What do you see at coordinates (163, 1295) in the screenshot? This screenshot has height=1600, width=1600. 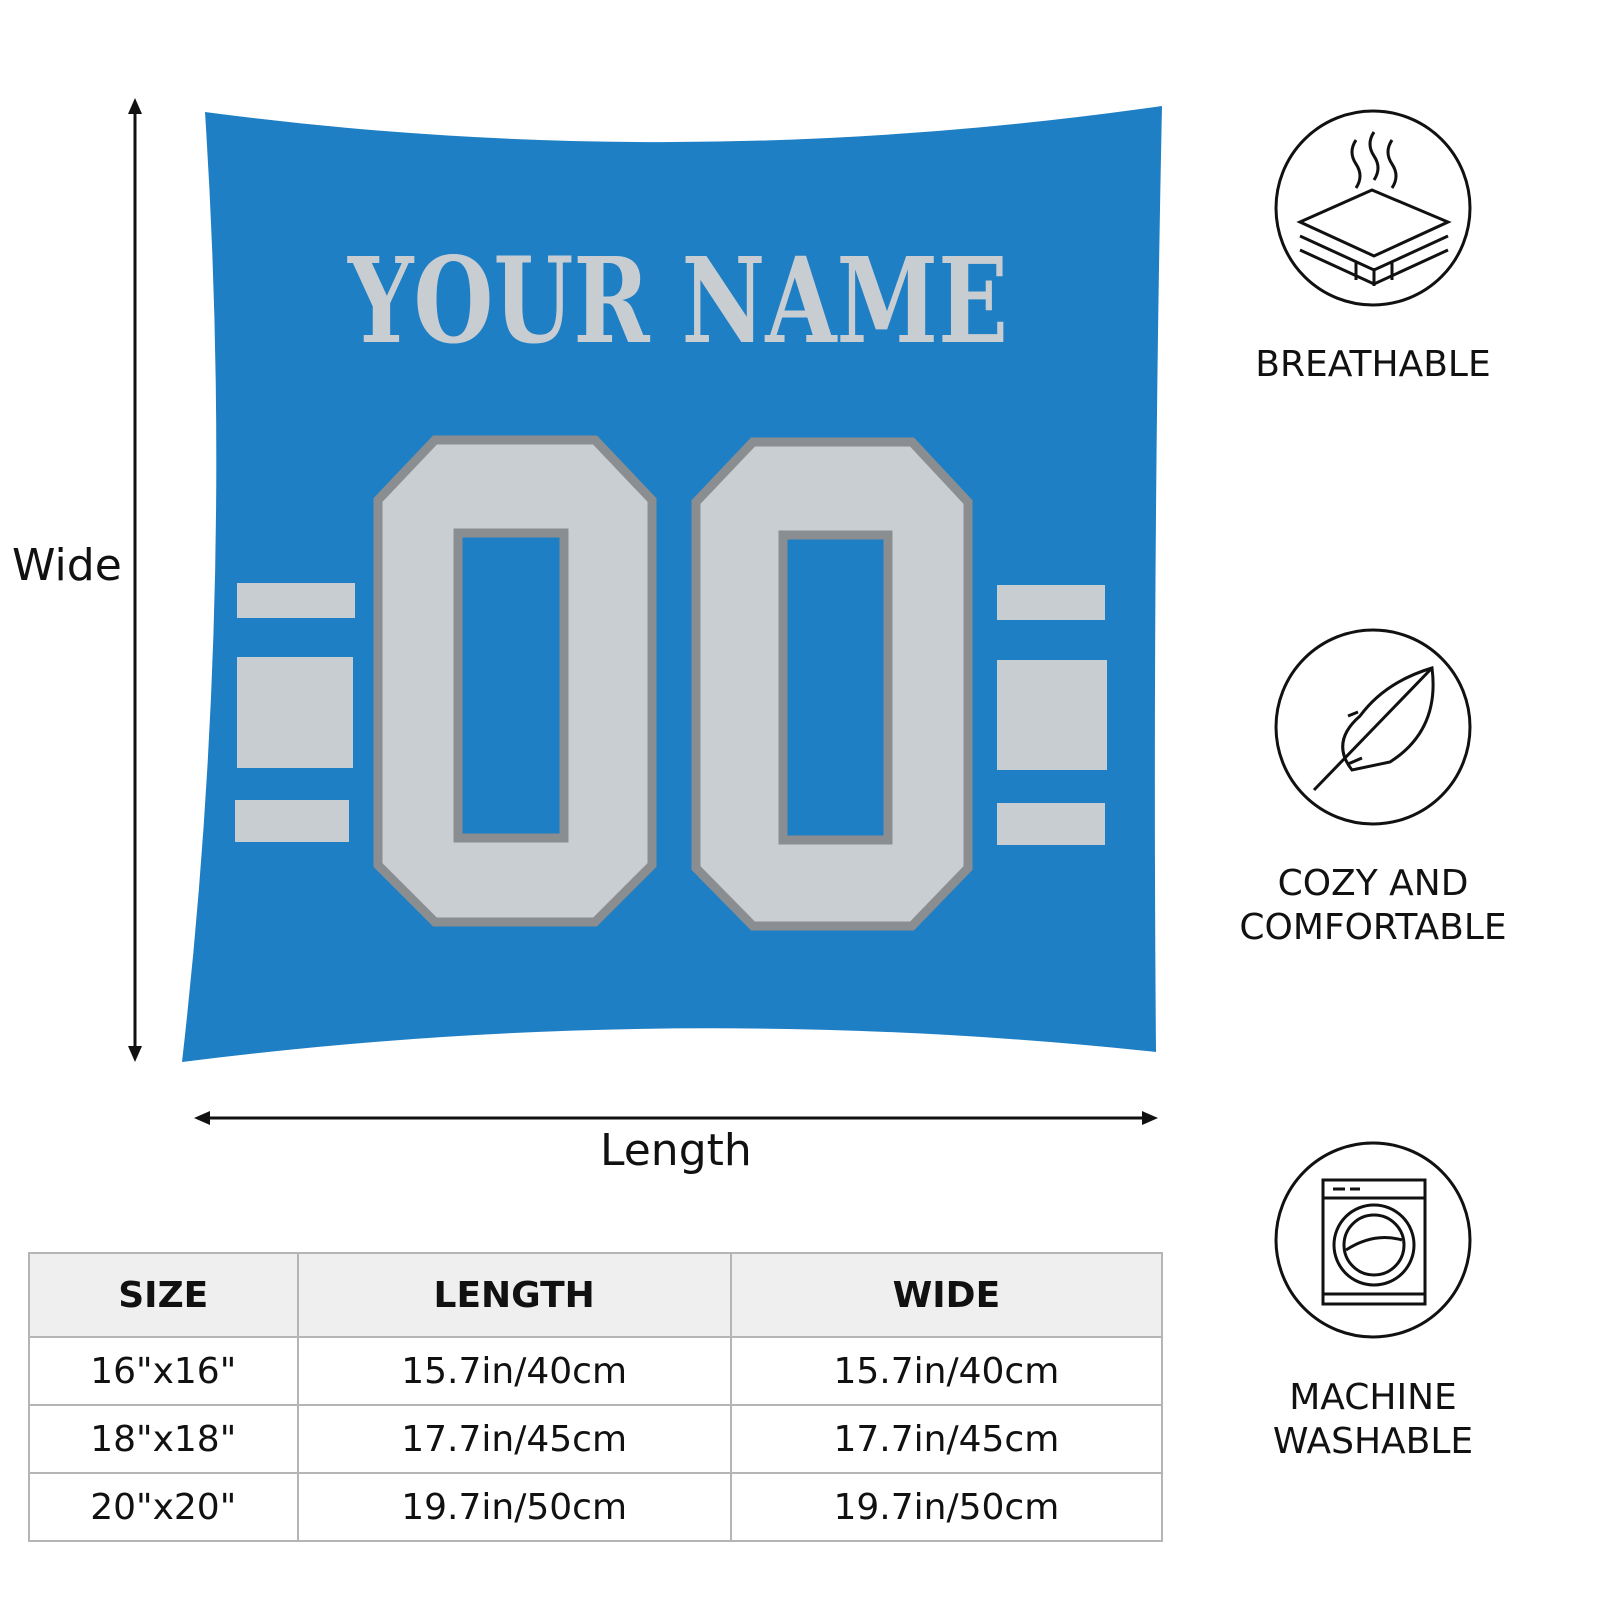 I see `header-size: SIZE` at bounding box center [163, 1295].